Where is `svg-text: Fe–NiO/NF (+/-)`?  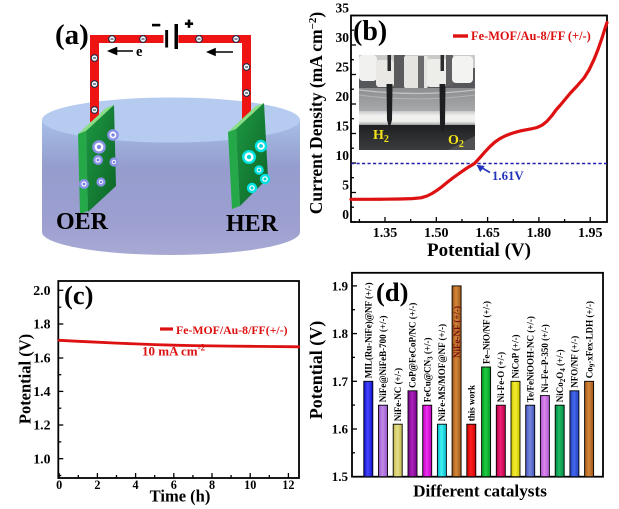
svg-text: Fe–NiO/NF (+/-) is located at coordinates (486, 332).